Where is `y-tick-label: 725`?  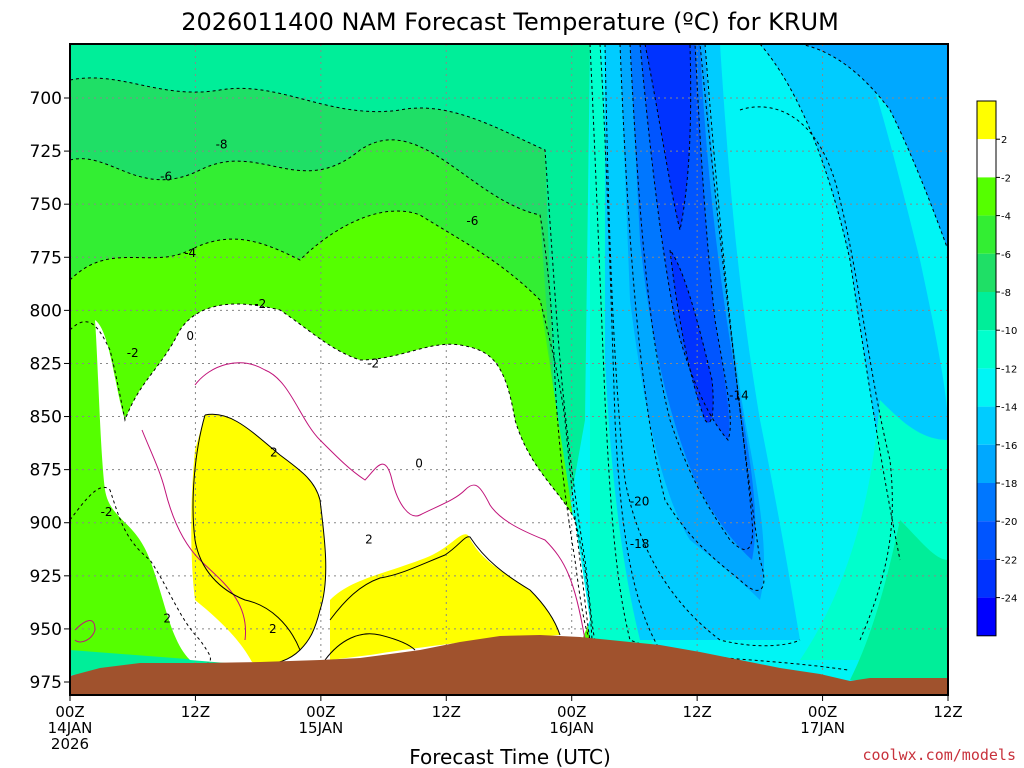
y-tick-label: 725 is located at coordinates (46, 152).